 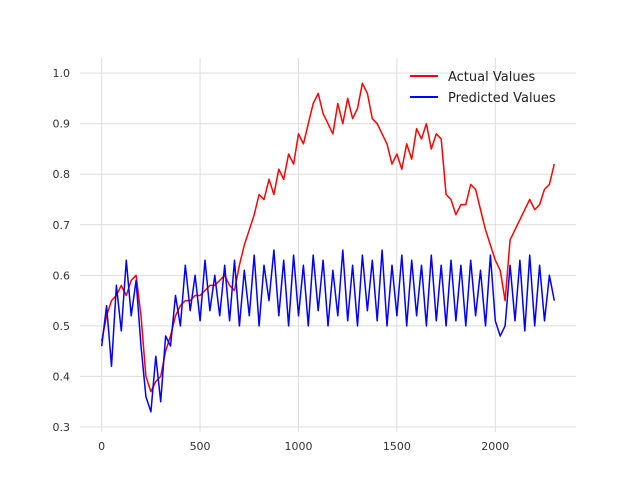 I want to click on x-tick-label: 1500, so click(x=397, y=446).